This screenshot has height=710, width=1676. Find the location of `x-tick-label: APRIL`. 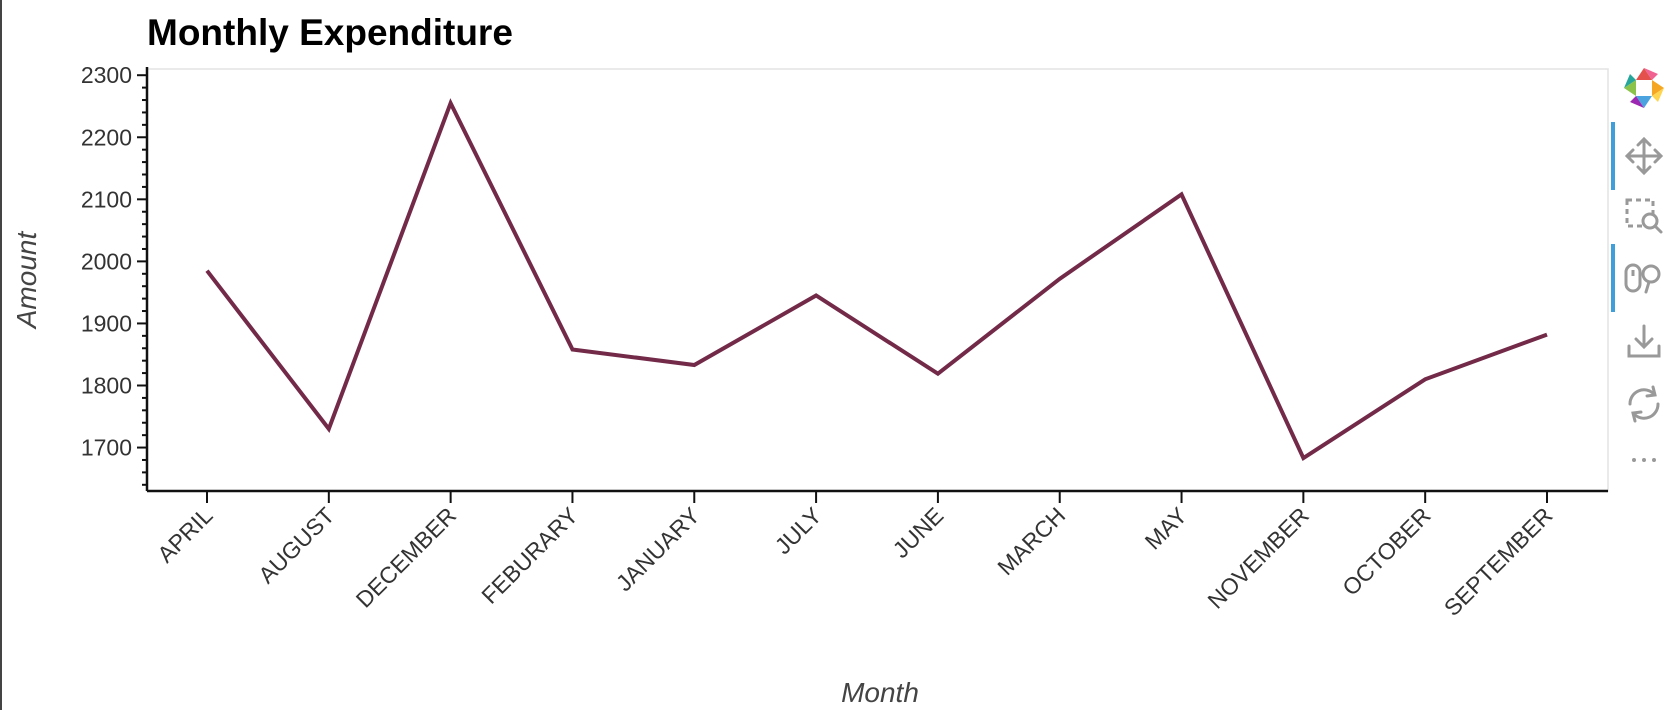

x-tick-label: APRIL is located at coordinates (185, 535).